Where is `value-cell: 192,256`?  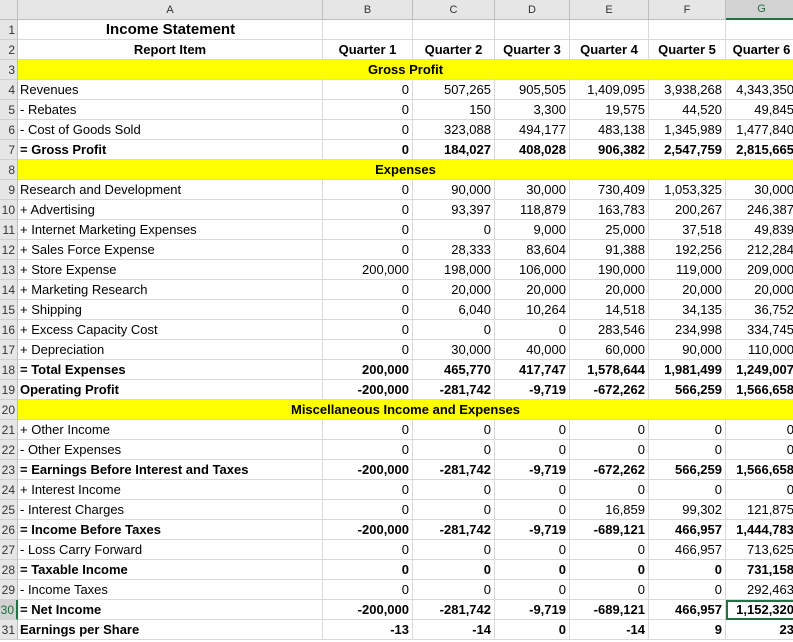 value-cell: 192,256 is located at coordinates (687, 250).